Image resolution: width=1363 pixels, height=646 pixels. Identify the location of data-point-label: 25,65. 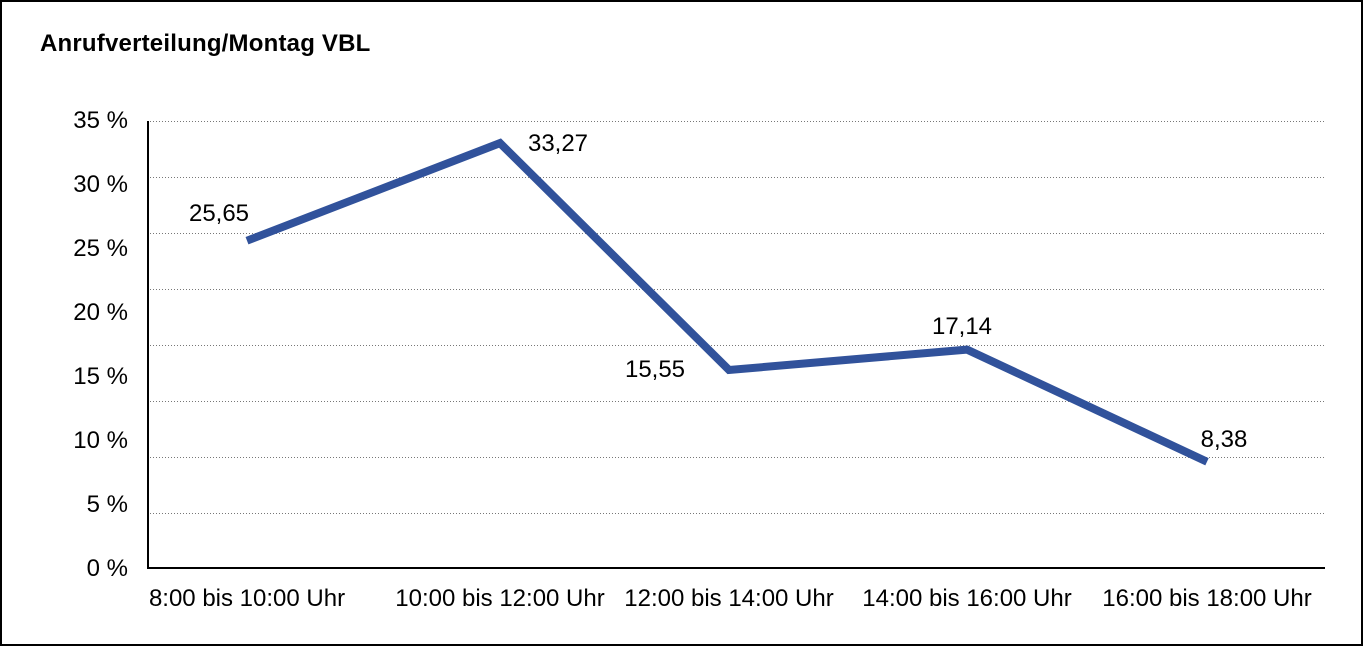
(219, 213).